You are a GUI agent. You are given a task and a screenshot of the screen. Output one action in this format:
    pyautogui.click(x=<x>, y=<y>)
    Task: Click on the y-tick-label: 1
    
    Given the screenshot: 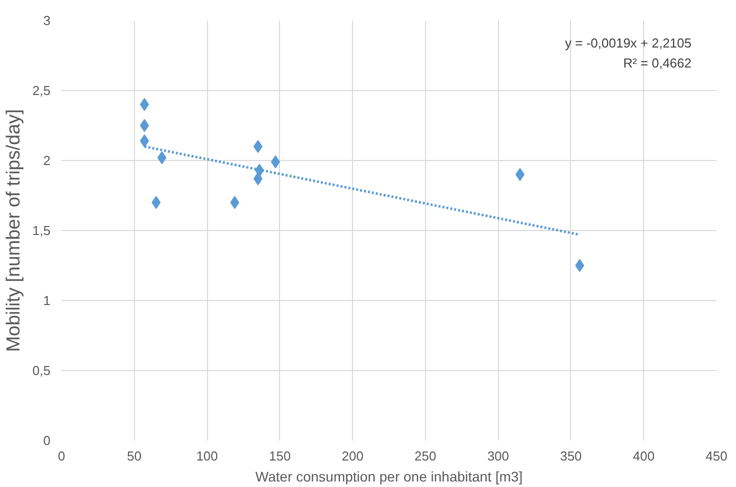 What is the action you would take?
    pyautogui.click(x=47, y=300)
    